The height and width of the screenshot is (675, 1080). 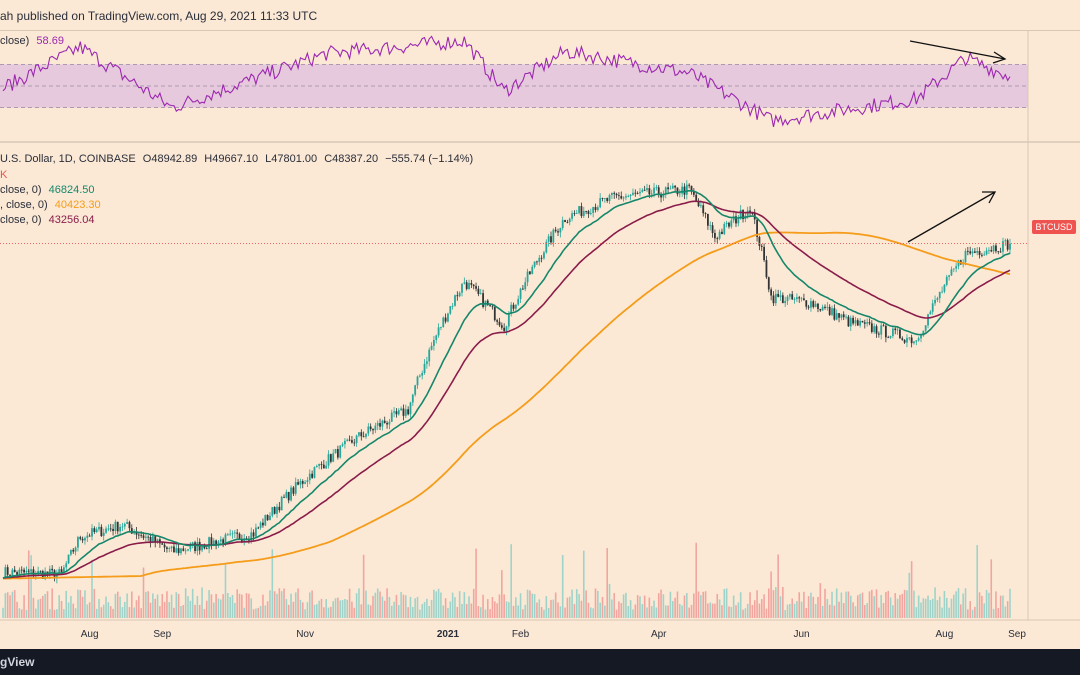 What do you see at coordinates (540, 662) in the screenshot?
I see `footer-bar: gView` at bounding box center [540, 662].